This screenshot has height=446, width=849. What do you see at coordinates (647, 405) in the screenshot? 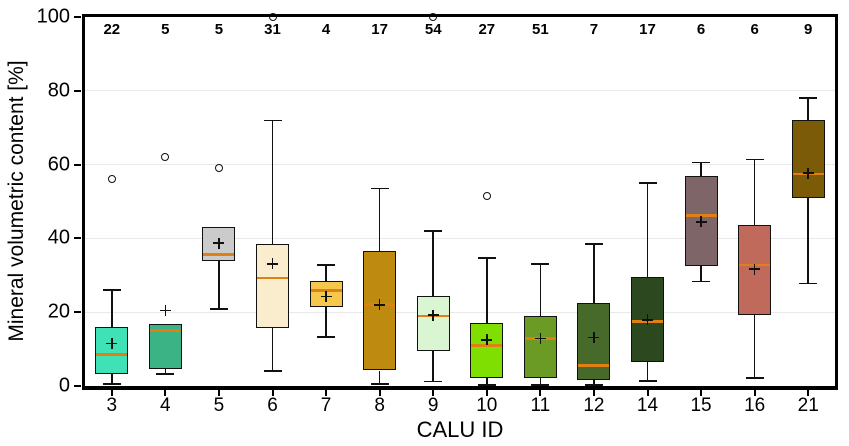
I see `x-tick-label-14: 14` at bounding box center [647, 405].